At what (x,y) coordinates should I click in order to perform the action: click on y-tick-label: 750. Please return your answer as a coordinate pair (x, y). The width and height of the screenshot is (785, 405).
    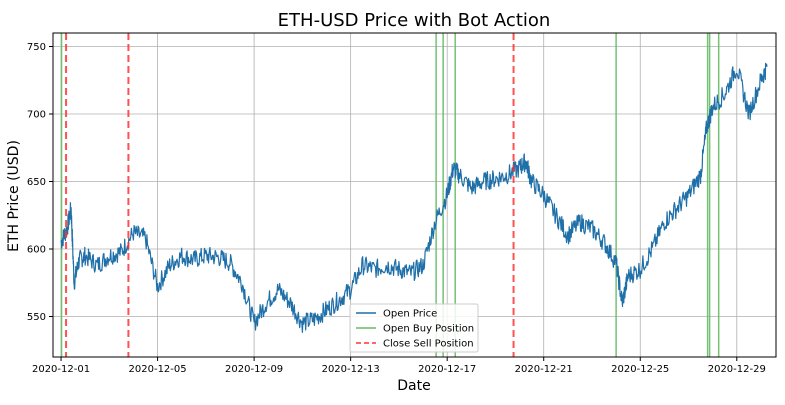
    Looking at the image, I should click on (36, 47).